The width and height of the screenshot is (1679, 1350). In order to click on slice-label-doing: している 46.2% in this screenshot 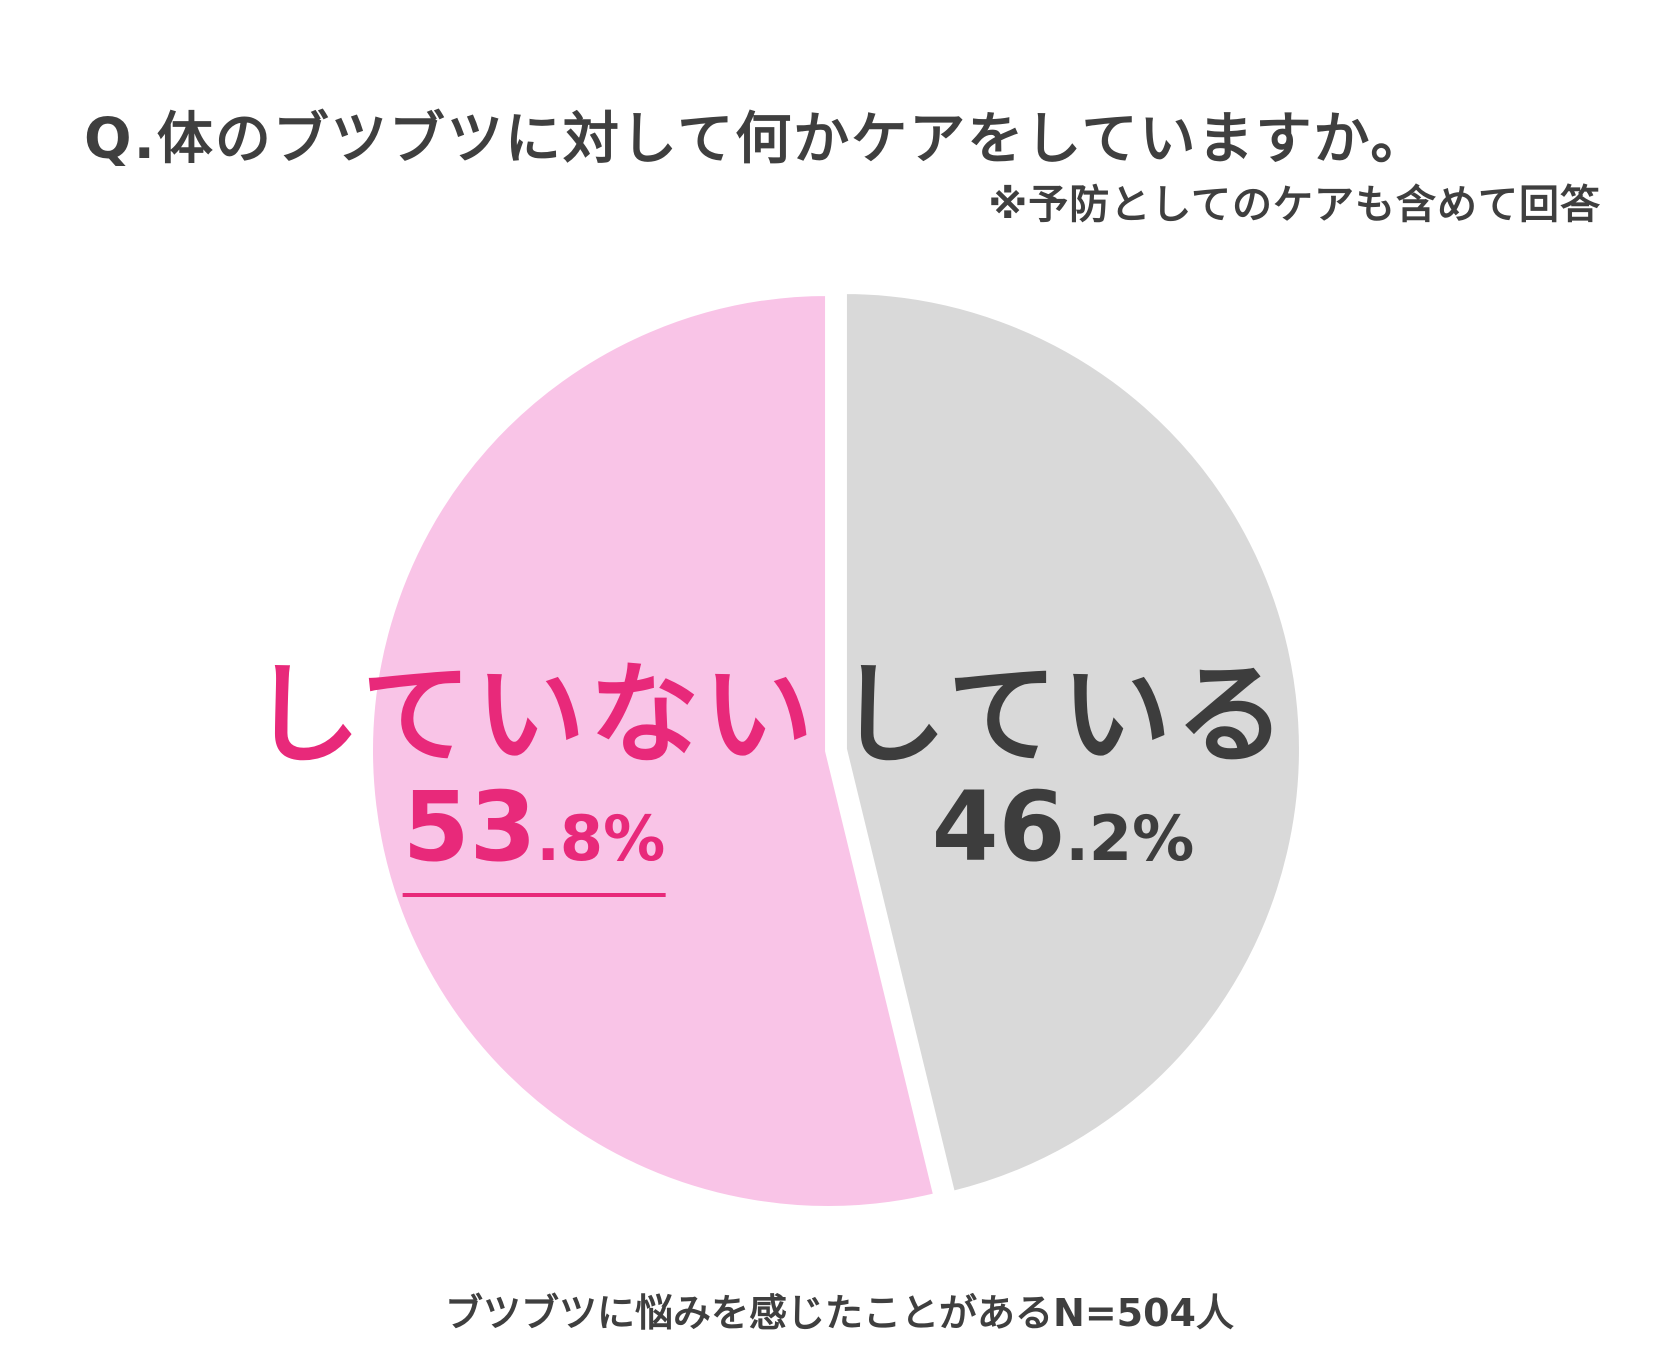, I will do `click(1063, 773)`.